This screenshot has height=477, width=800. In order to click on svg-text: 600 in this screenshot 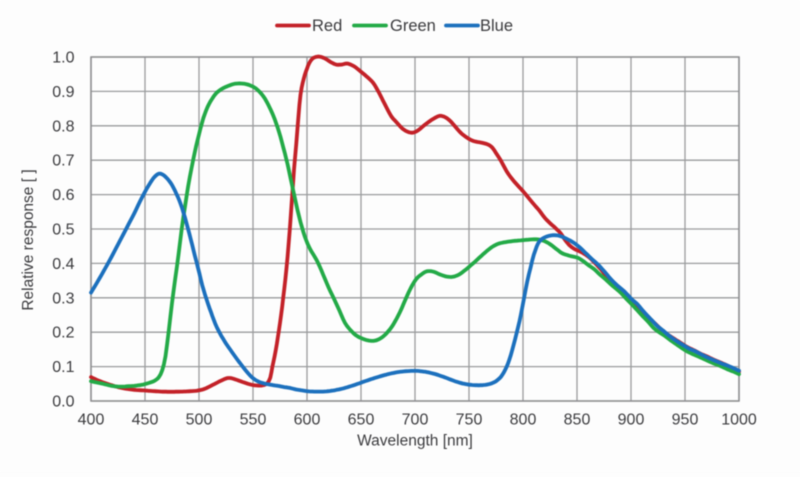, I will do `click(307, 420)`.